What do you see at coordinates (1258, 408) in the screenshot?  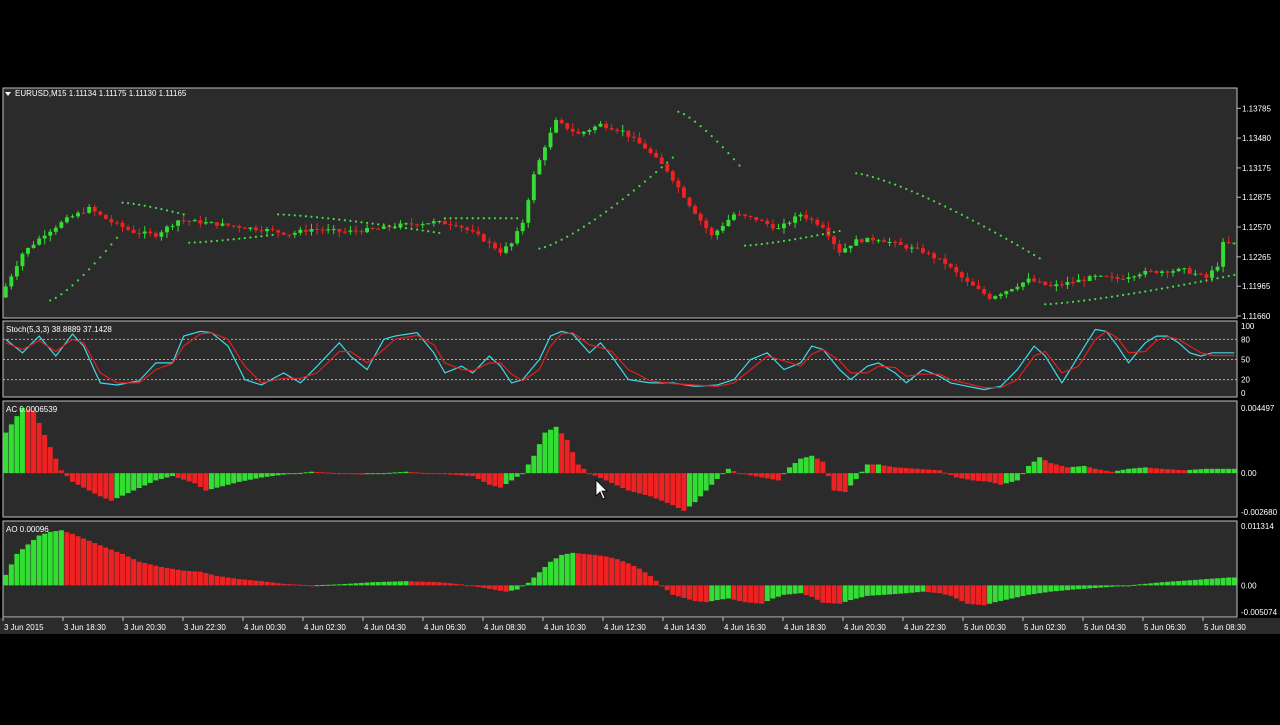 I see `ac-tick-label: 0.004497` at bounding box center [1258, 408].